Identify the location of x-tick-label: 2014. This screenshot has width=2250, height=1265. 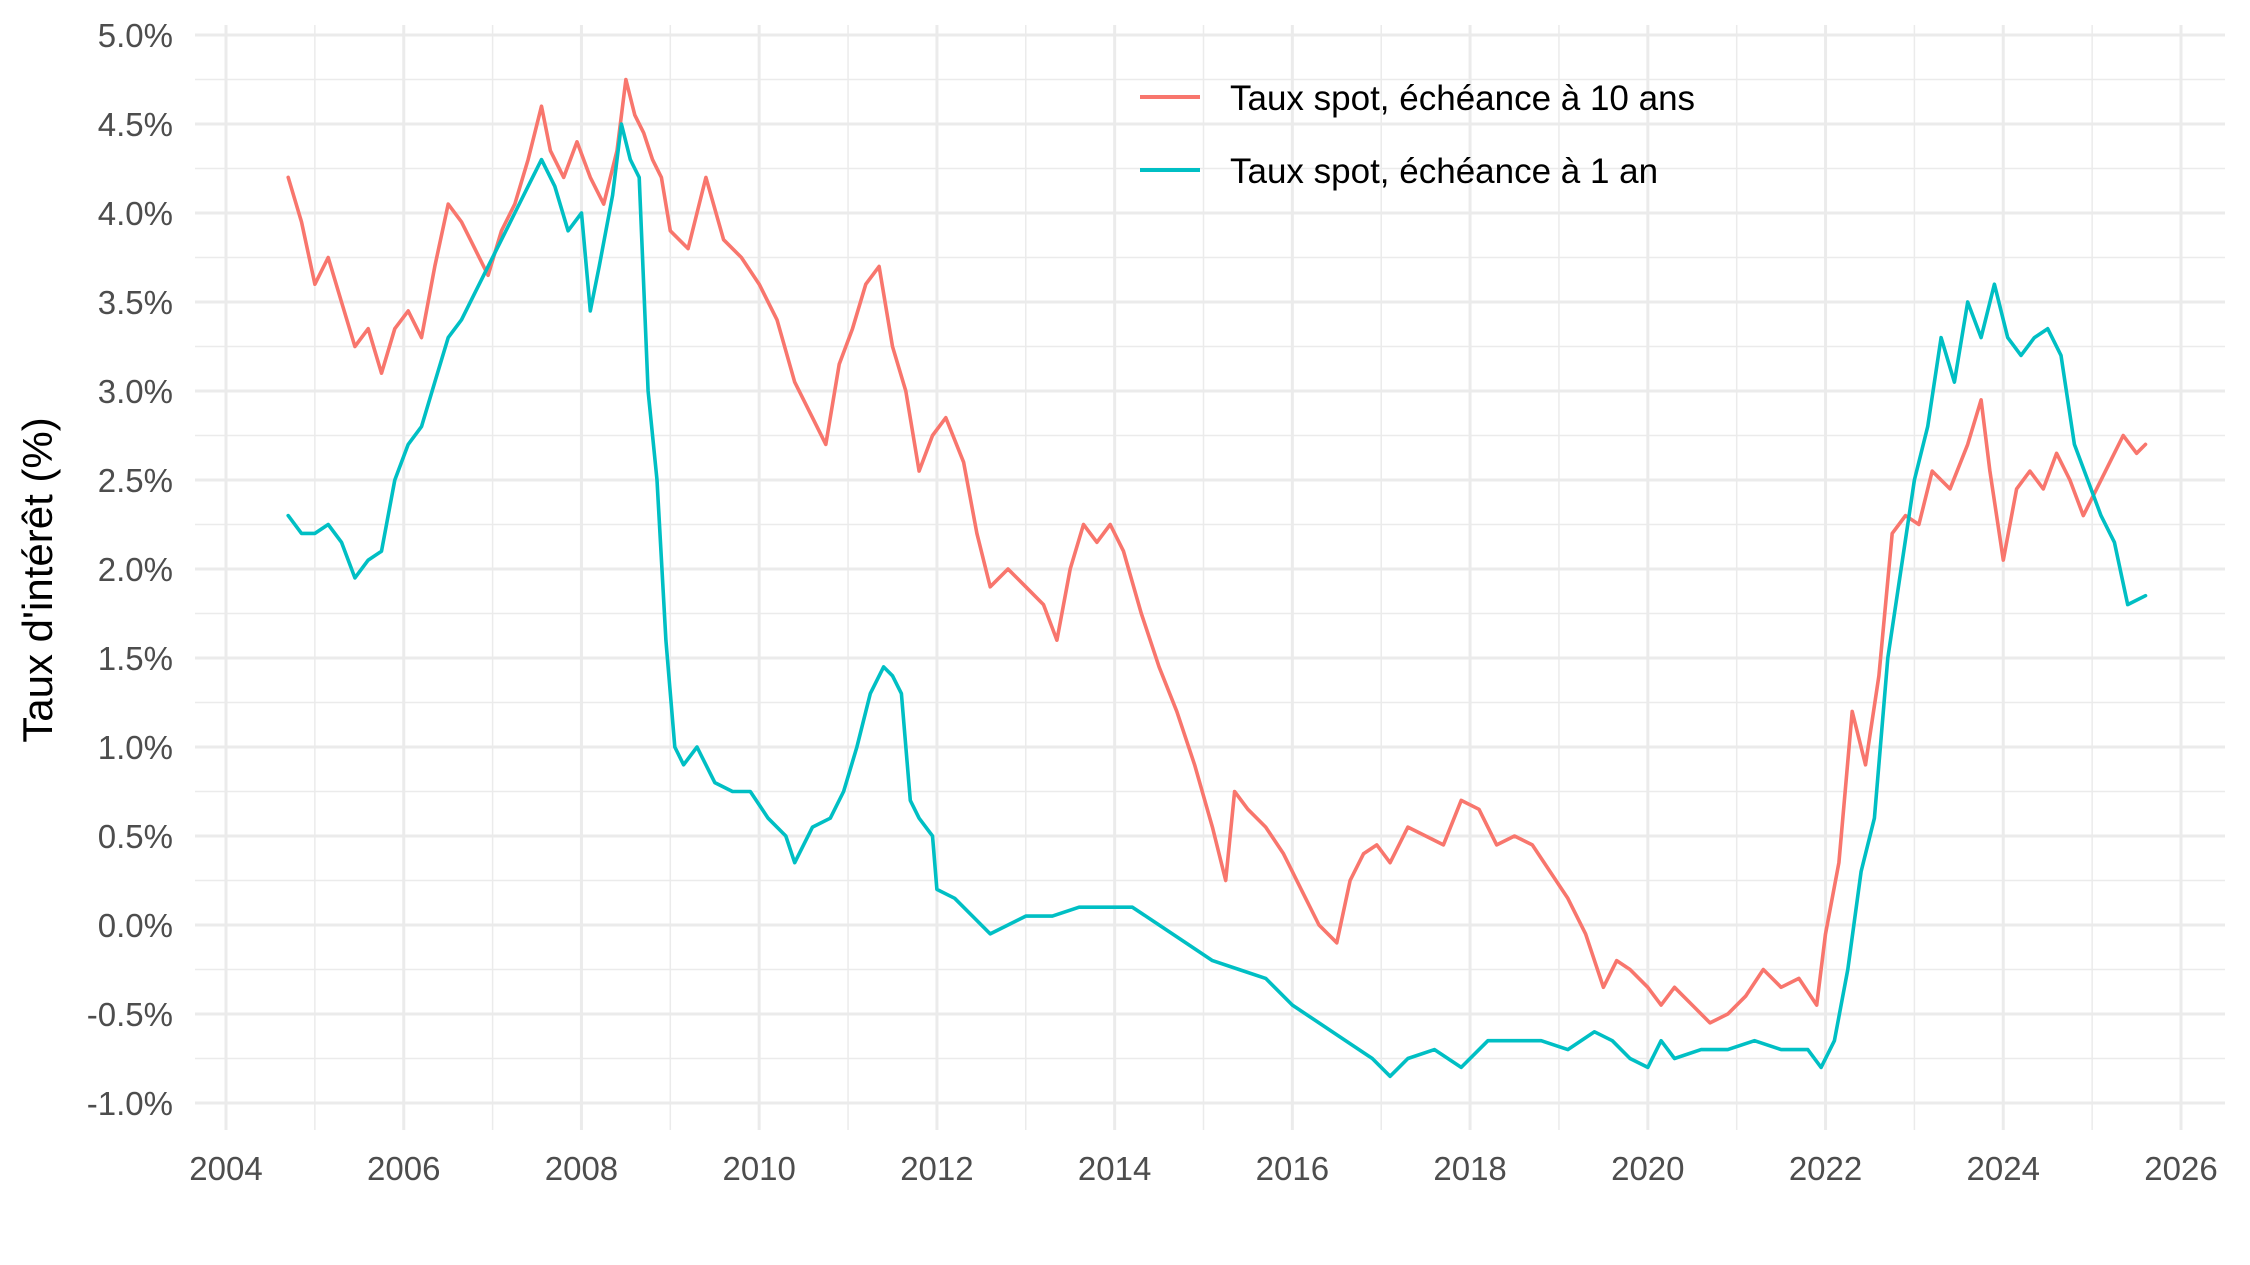
(1114, 1168).